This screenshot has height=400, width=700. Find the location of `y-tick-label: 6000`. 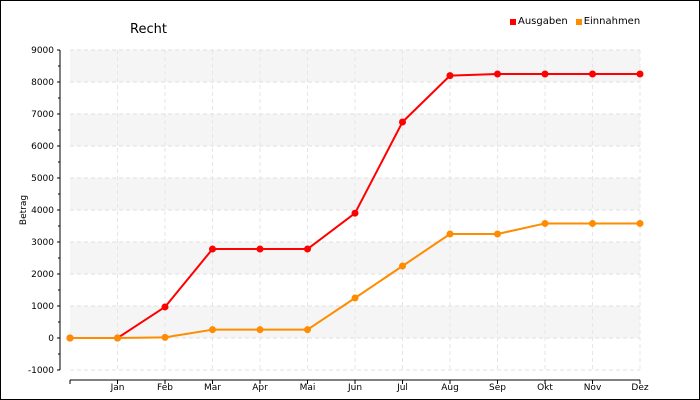

y-tick-label: 6000 is located at coordinates (42, 147).